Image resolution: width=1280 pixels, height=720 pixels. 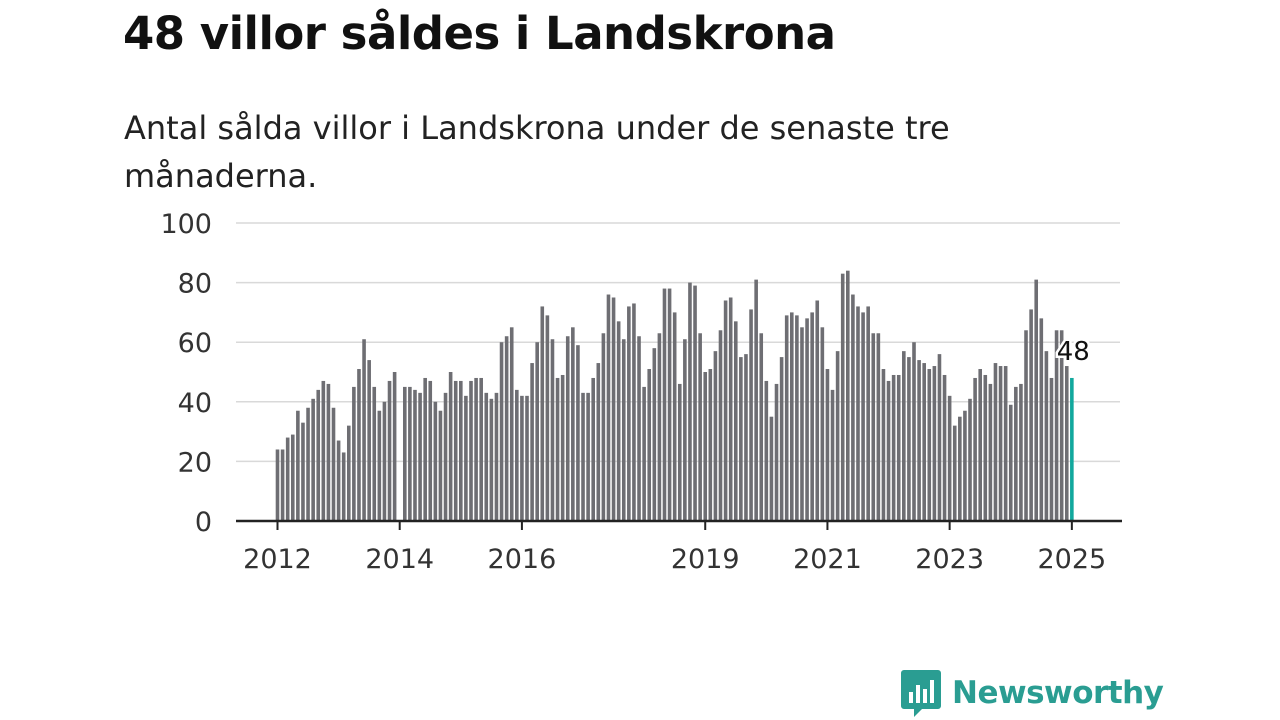 I want to click on newsworthy-logo-icon, so click(x=921, y=693).